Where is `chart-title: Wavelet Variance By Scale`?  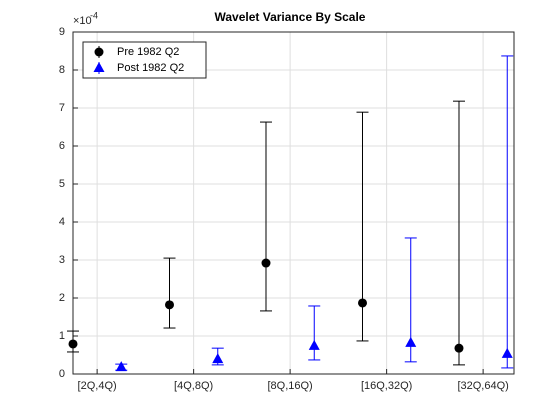
chart-title: Wavelet Variance By Scale is located at coordinates (290, 17).